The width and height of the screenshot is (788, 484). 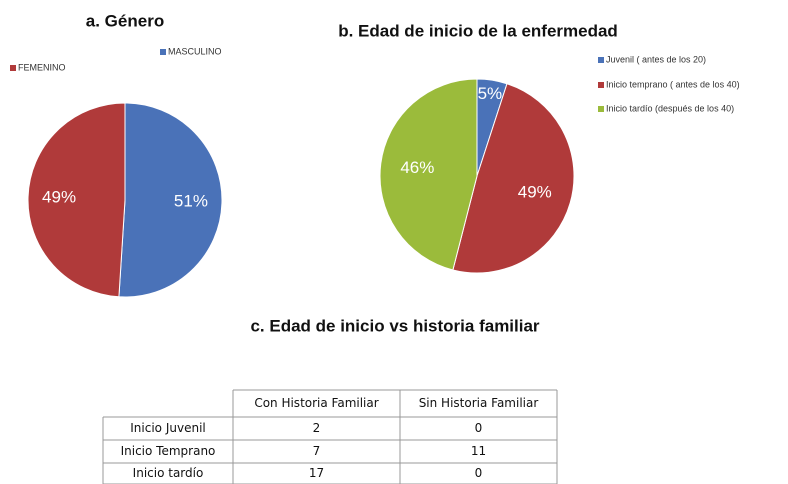 I want to click on column-header: Sin Historia Familiar, so click(x=479, y=403).